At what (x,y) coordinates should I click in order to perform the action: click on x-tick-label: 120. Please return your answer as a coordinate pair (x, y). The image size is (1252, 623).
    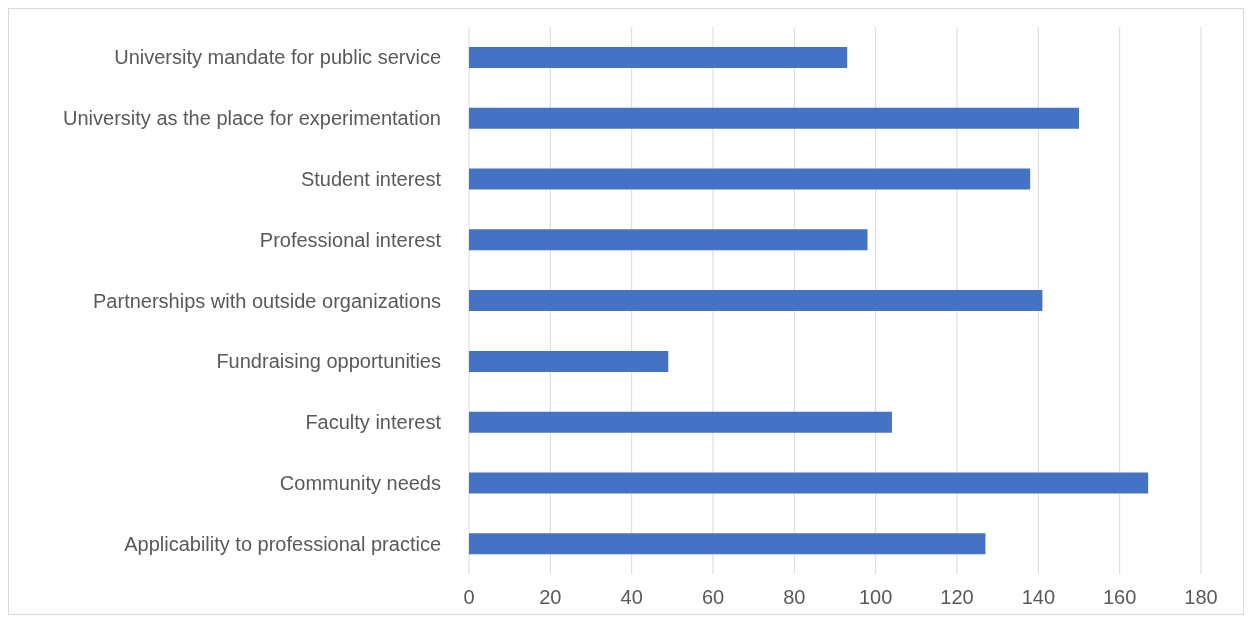
    Looking at the image, I should click on (957, 597).